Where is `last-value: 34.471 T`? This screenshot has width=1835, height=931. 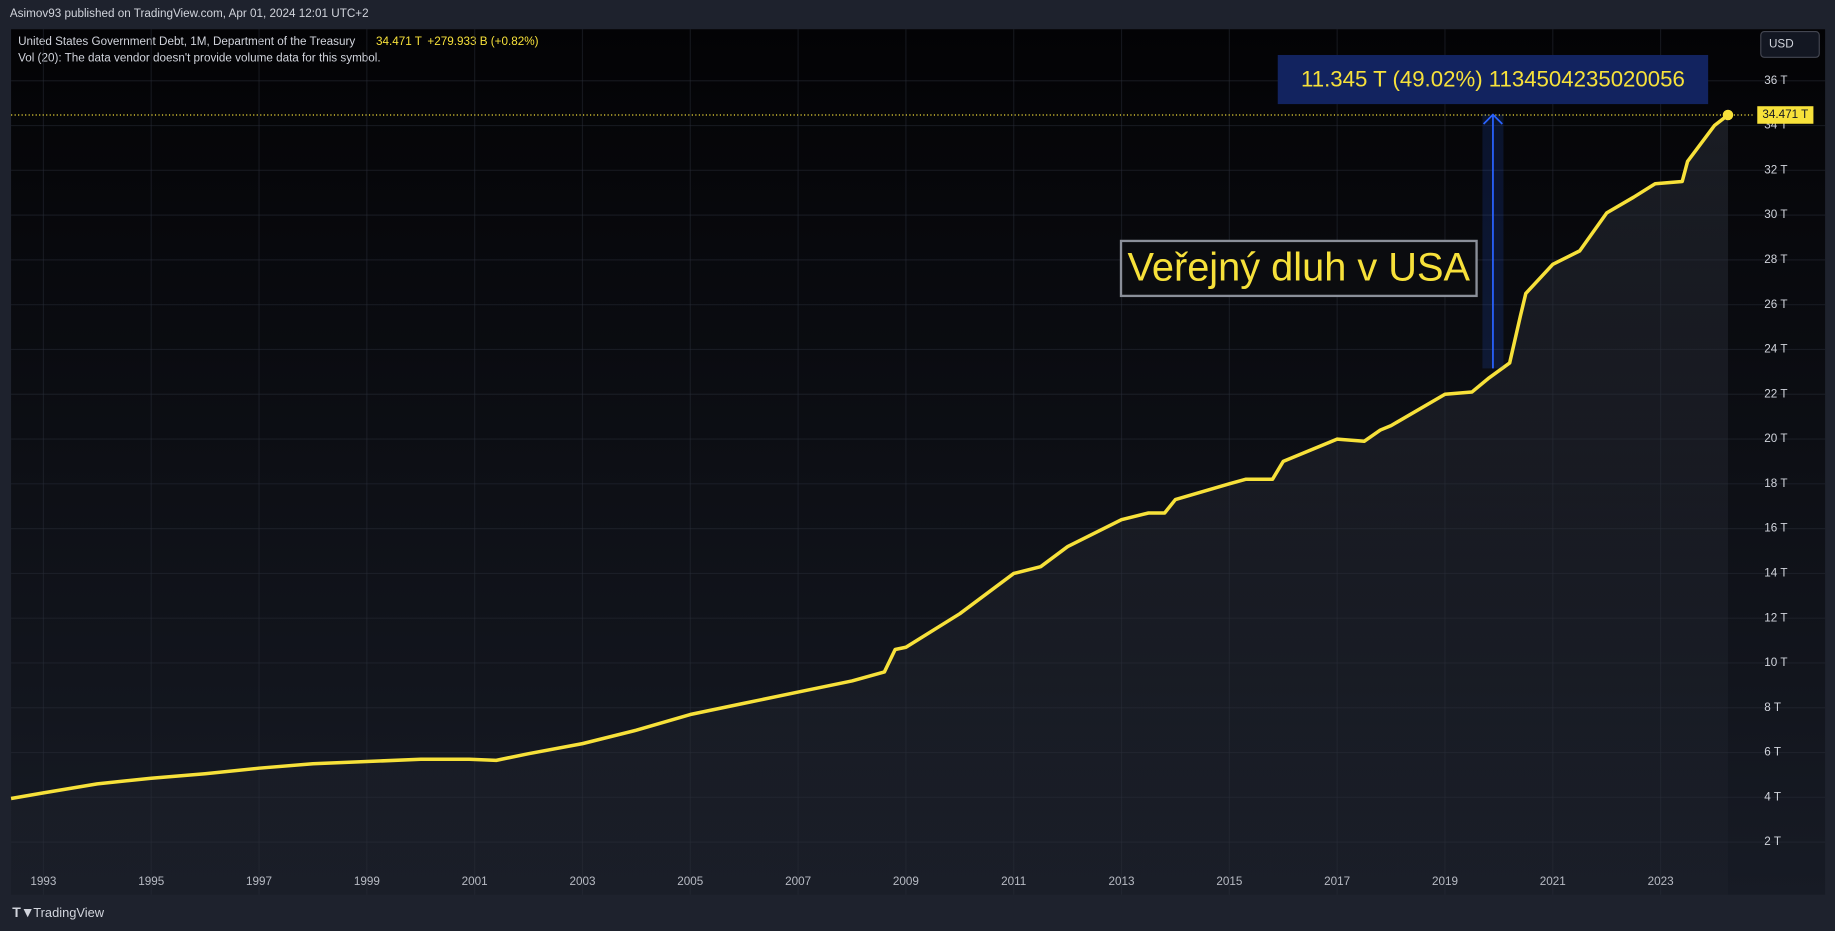 last-value: 34.471 T is located at coordinates (399, 41).